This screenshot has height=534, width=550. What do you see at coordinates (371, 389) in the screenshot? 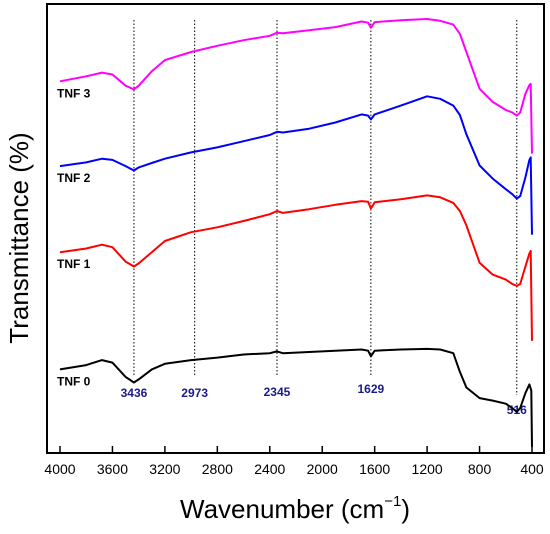
I see `peak-label-1629: 1629` at bounding box center [371, 389].